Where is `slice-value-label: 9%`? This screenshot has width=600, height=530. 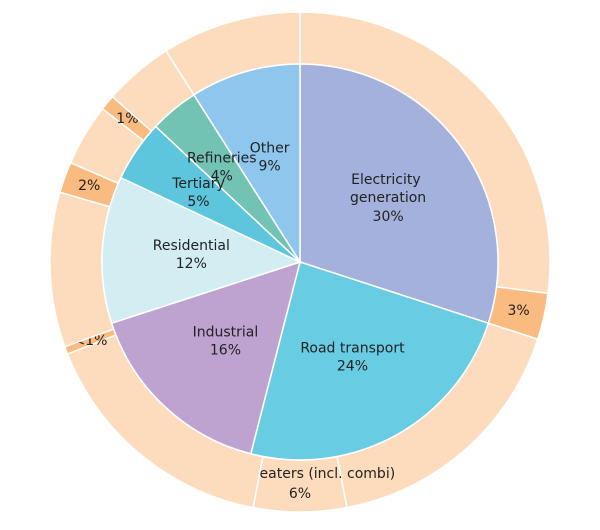
slice-value-label: 9% is located at coordinates (270, 166).